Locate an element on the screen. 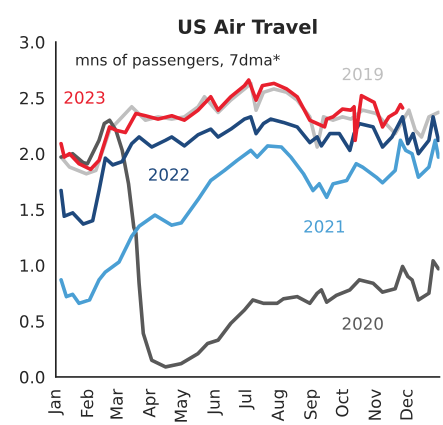 This screenshot has height=425, width=443. series-label: 2021 is located at coordinates (324, 226).